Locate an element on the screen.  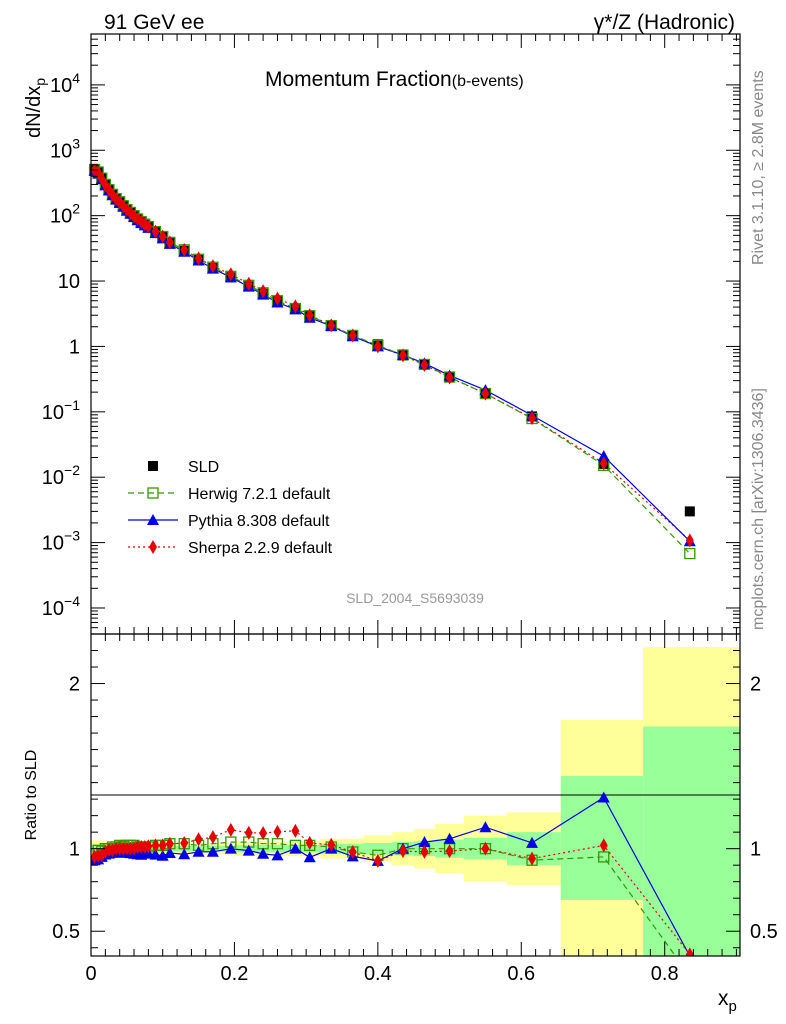
main-y-label: dN/dxp is located at coordinates (35, 108).